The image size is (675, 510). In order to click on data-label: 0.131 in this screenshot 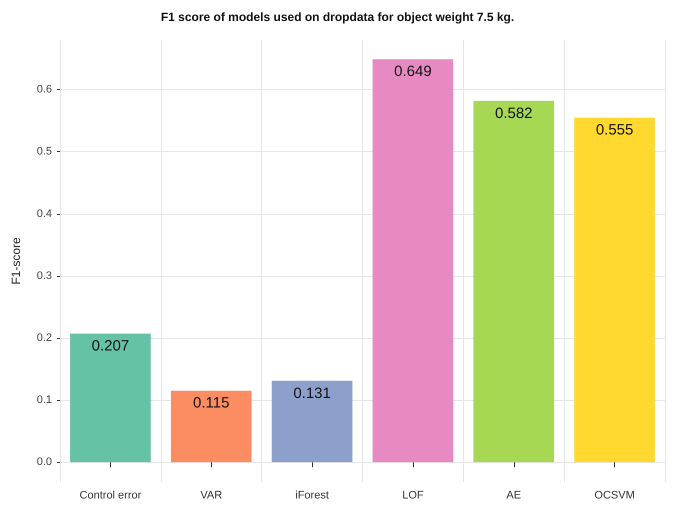, I will do `click(312, 393)`.